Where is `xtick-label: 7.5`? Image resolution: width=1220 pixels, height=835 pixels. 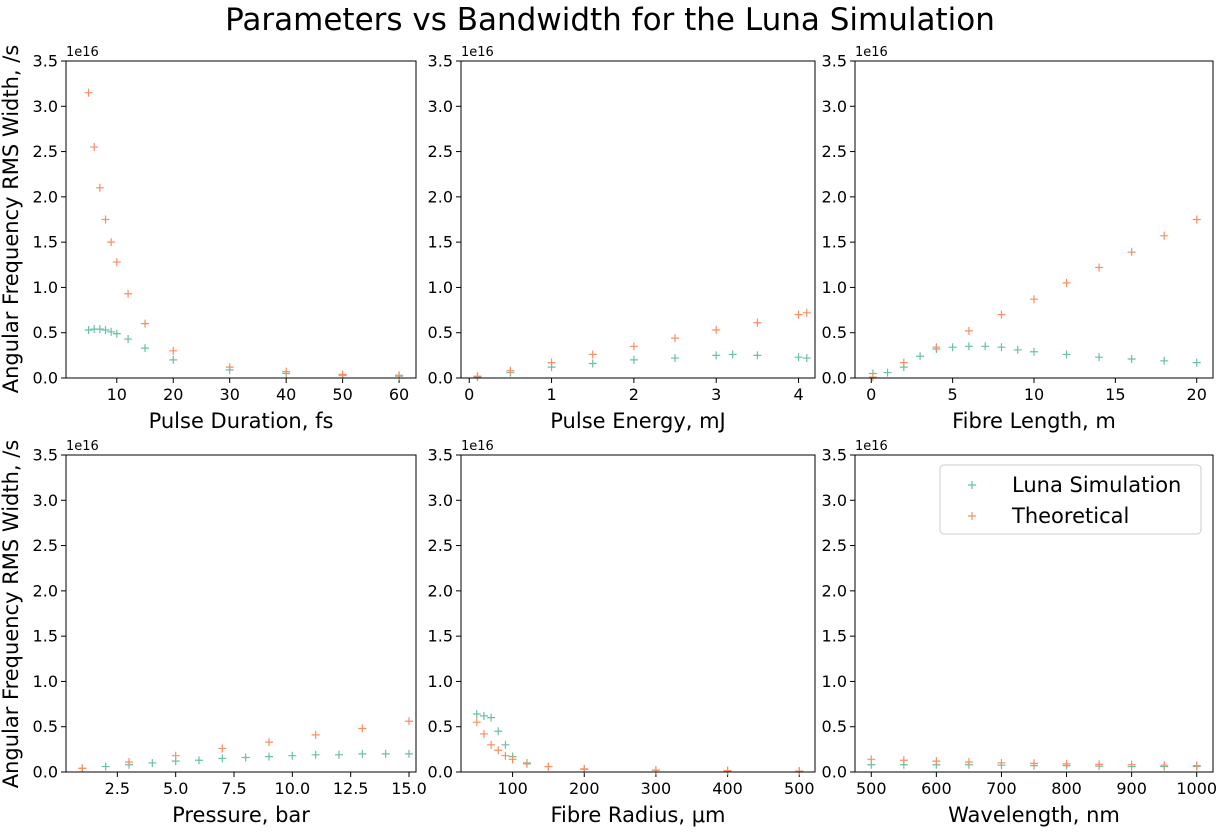 xtick-label: 7.5 is located at coordinates (233, 788).